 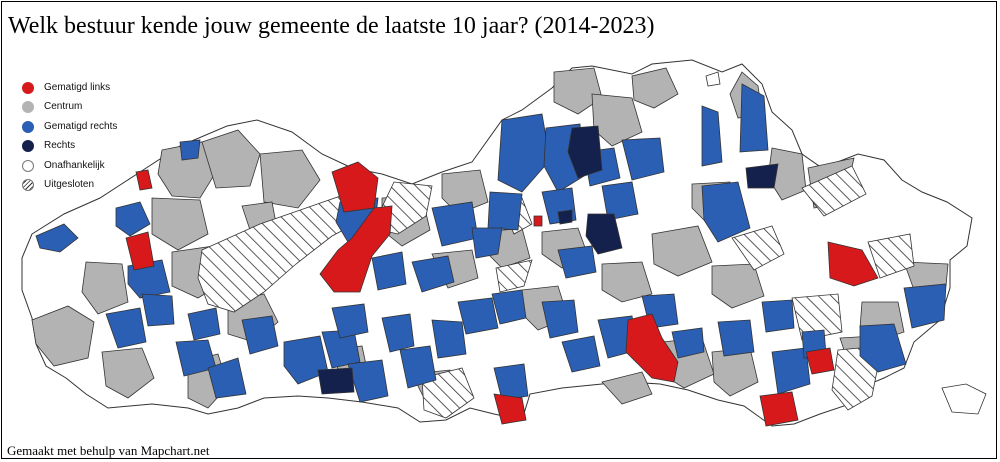 I want to click on legend-label: Gematigd links, so click(x=77, y=87).